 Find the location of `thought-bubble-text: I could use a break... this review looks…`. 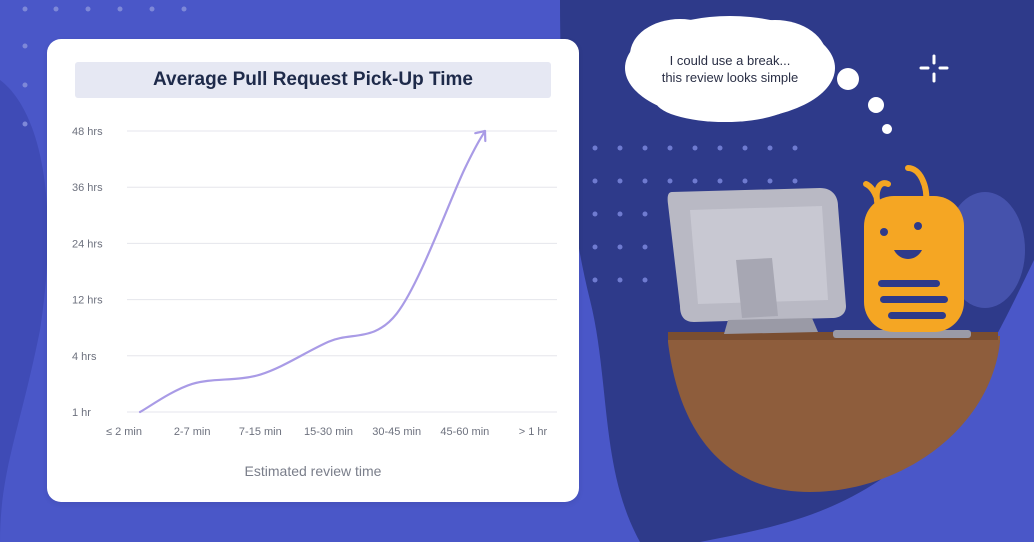

thought-bubble-text: I could use a break... this review looks… is located at coordinates (730, 69).